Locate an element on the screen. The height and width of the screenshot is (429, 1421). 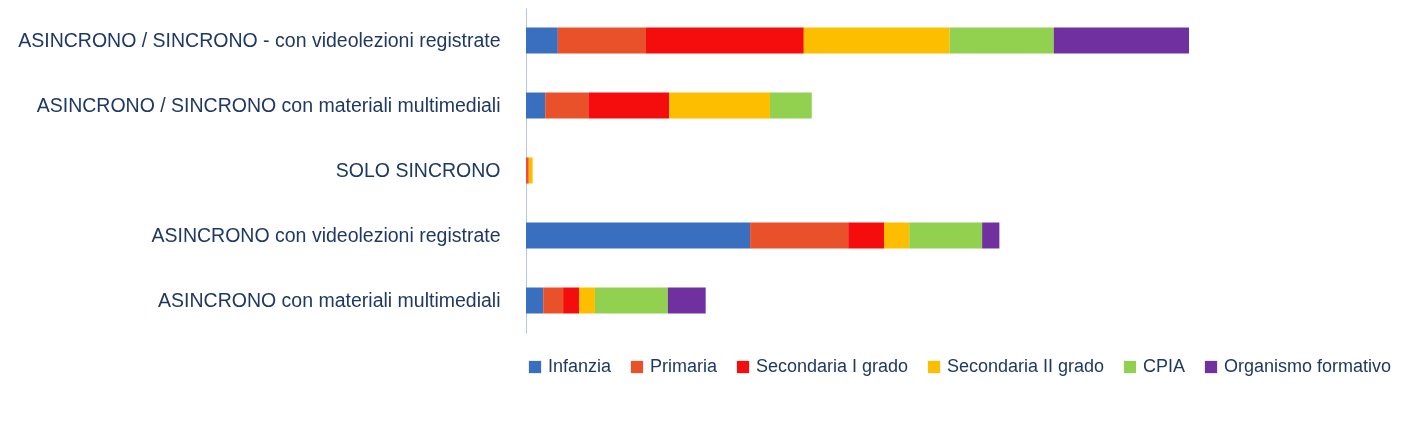
y-tick-label: SOLO SINCRONO is located at coordinates (418, 169).